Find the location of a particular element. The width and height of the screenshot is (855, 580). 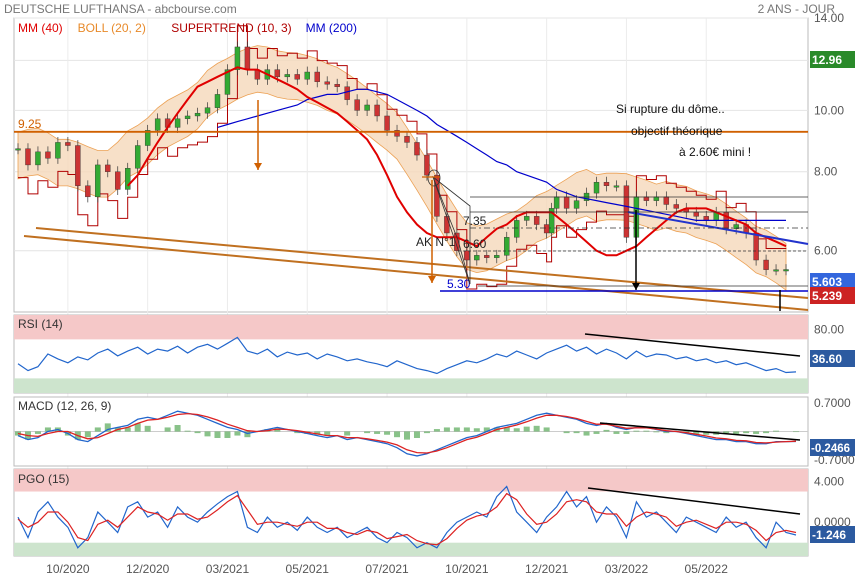

panel-y-tick: 4.000 is located at coordinates (829, 481).